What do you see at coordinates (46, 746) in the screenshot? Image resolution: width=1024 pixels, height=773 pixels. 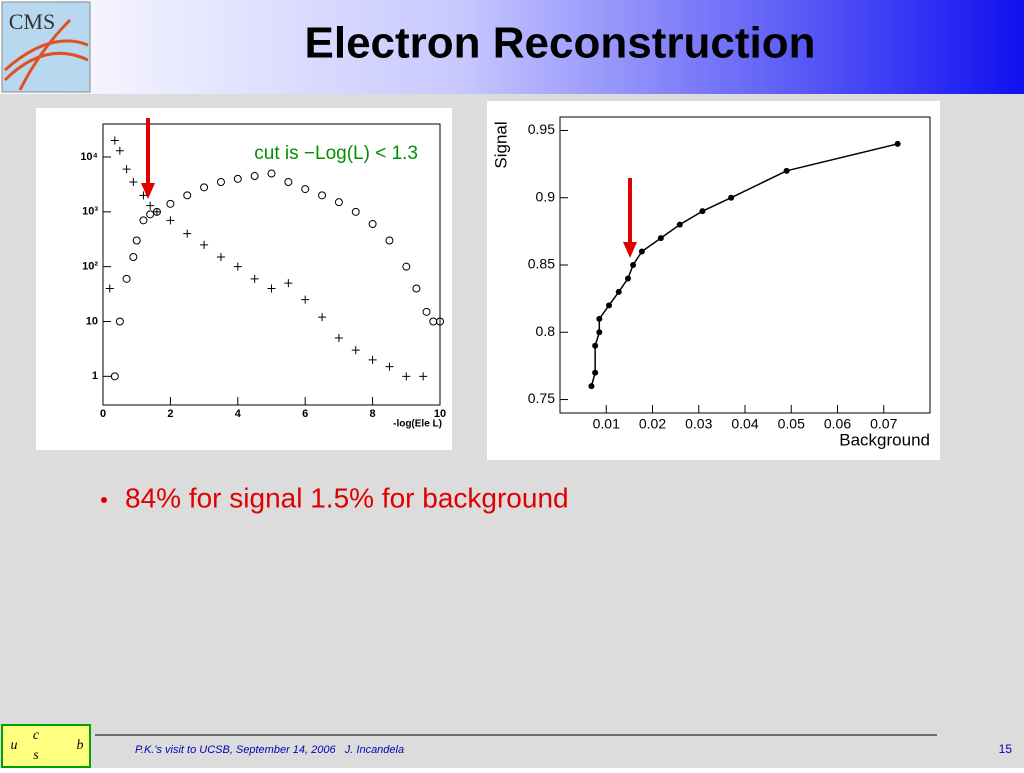 I see `ucsb-logo` at bounding box center [46, 746].